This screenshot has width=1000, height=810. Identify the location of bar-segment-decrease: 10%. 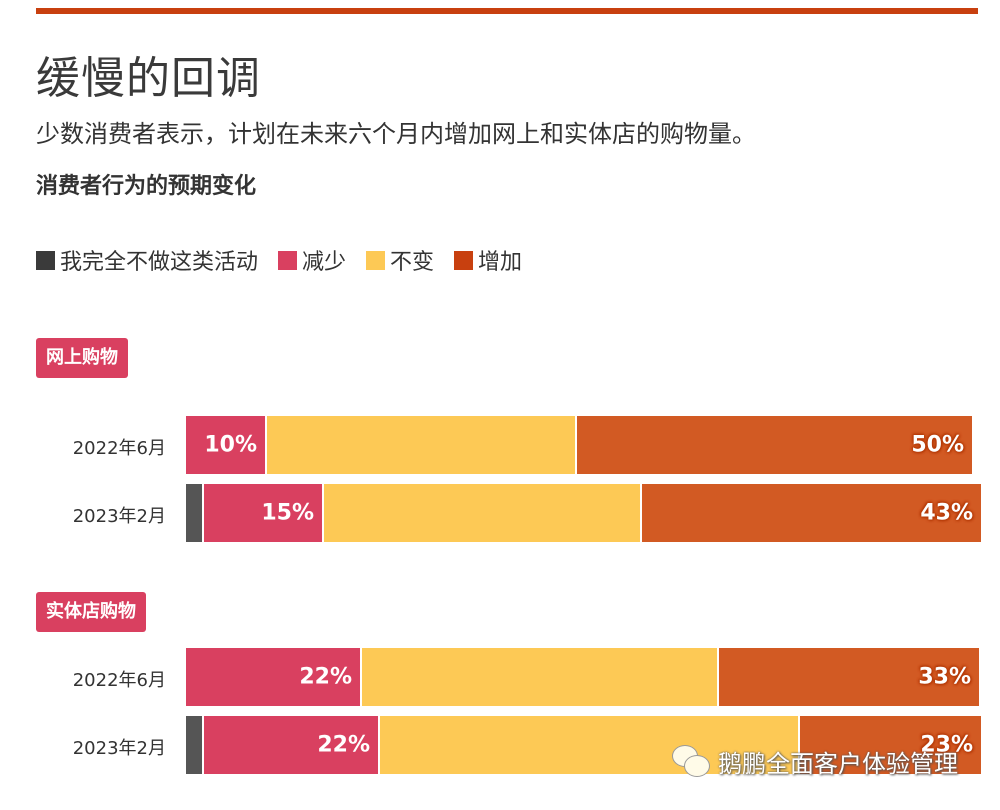
(225, 445).